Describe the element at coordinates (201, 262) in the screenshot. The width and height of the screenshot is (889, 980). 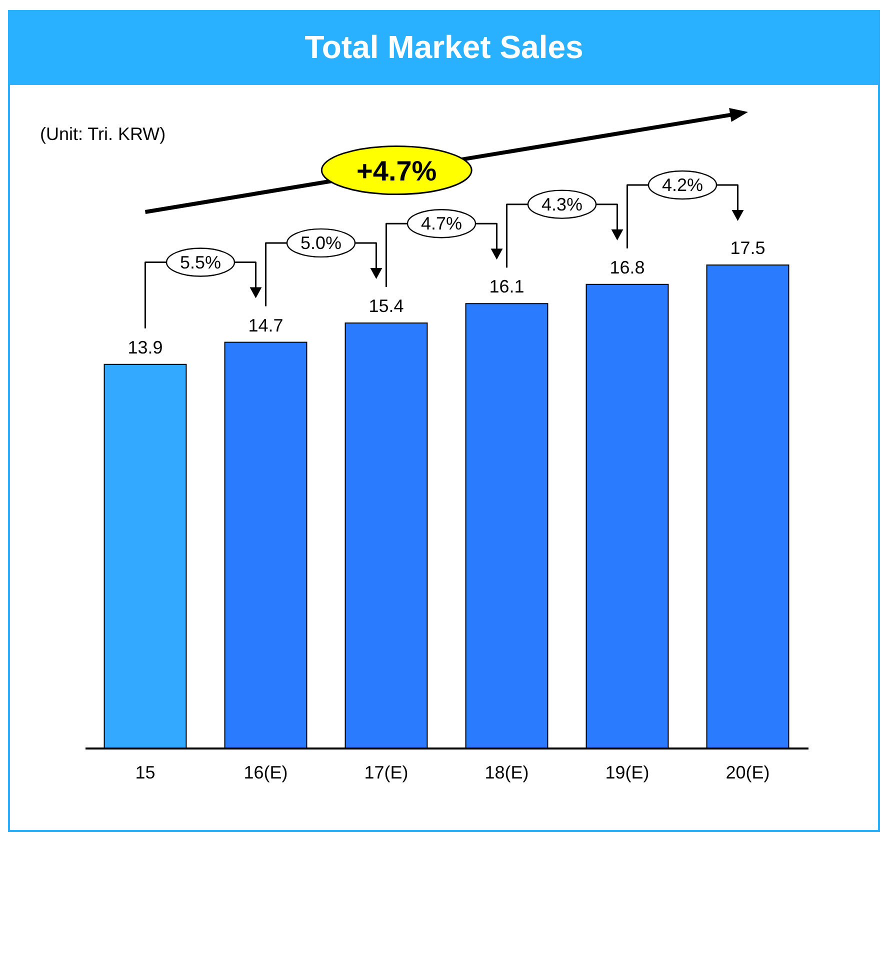
I see `annotation: 5.5%` at that location.